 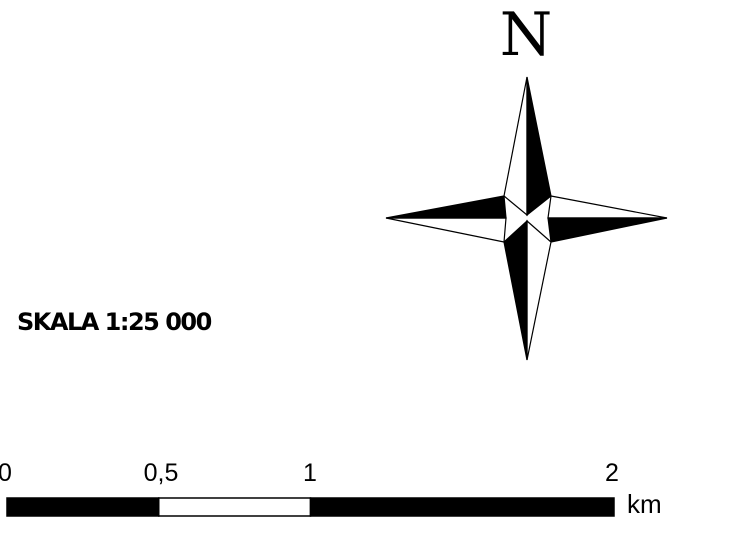 What do you see at coordinates (310, 473) in the screenshot?
I see `scale-tick-label: 1` at bounding box center [310, 473].